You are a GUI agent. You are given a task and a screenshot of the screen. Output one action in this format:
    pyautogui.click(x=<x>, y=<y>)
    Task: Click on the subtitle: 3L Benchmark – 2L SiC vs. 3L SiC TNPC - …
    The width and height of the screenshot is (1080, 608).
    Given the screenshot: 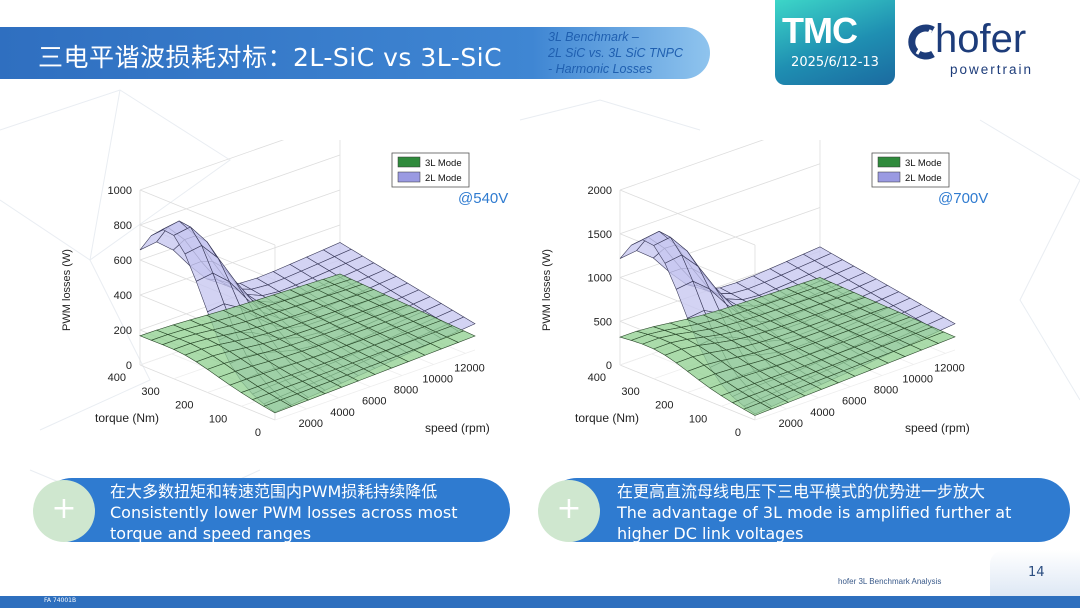 What is the action you would take?
    pyautogui.click(x=633, y=53)
    